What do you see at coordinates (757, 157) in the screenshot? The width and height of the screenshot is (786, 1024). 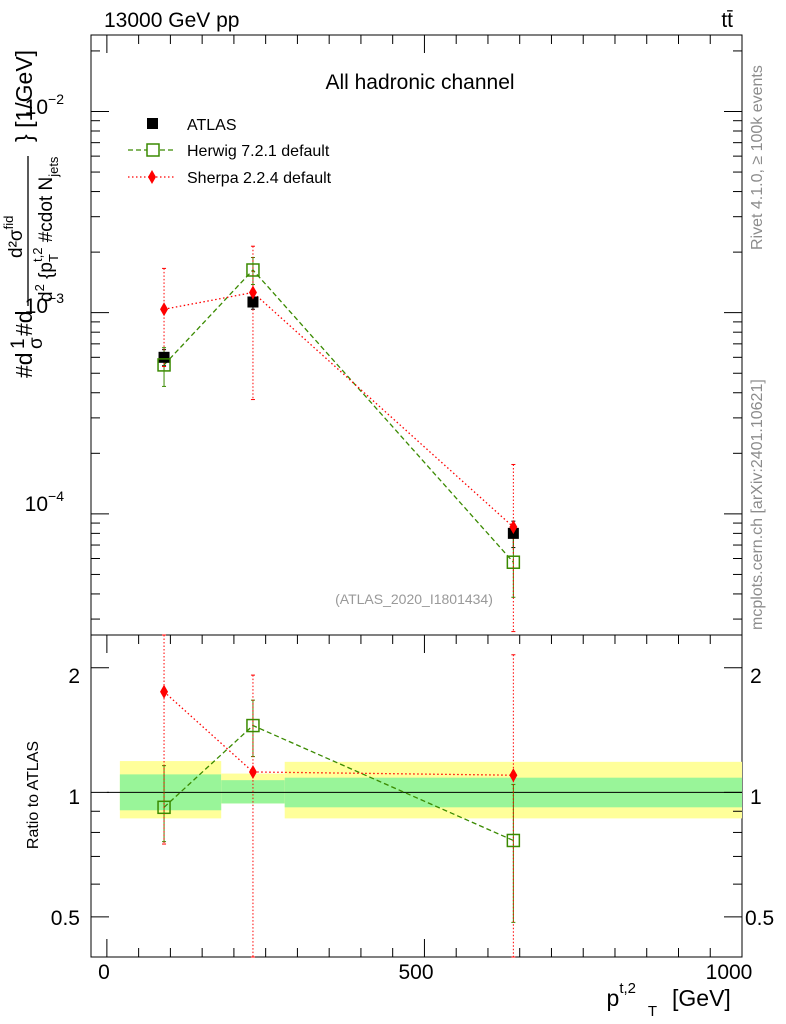 I see `rivet-label: Rivet 4.1.0, ≥ 100k events` at bounding box center [757, 157].